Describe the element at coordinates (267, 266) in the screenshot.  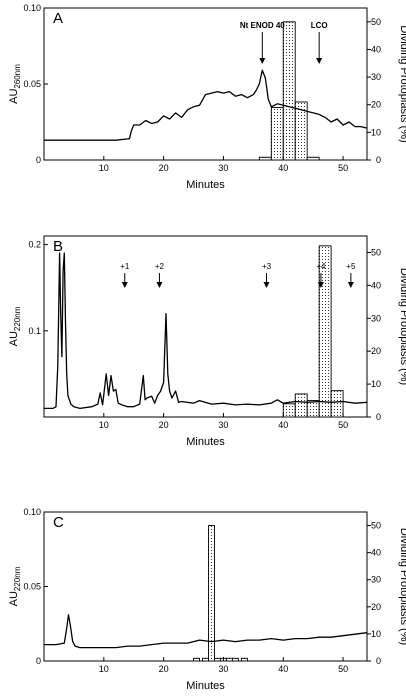
I see `annotation-label: +3` at that location.